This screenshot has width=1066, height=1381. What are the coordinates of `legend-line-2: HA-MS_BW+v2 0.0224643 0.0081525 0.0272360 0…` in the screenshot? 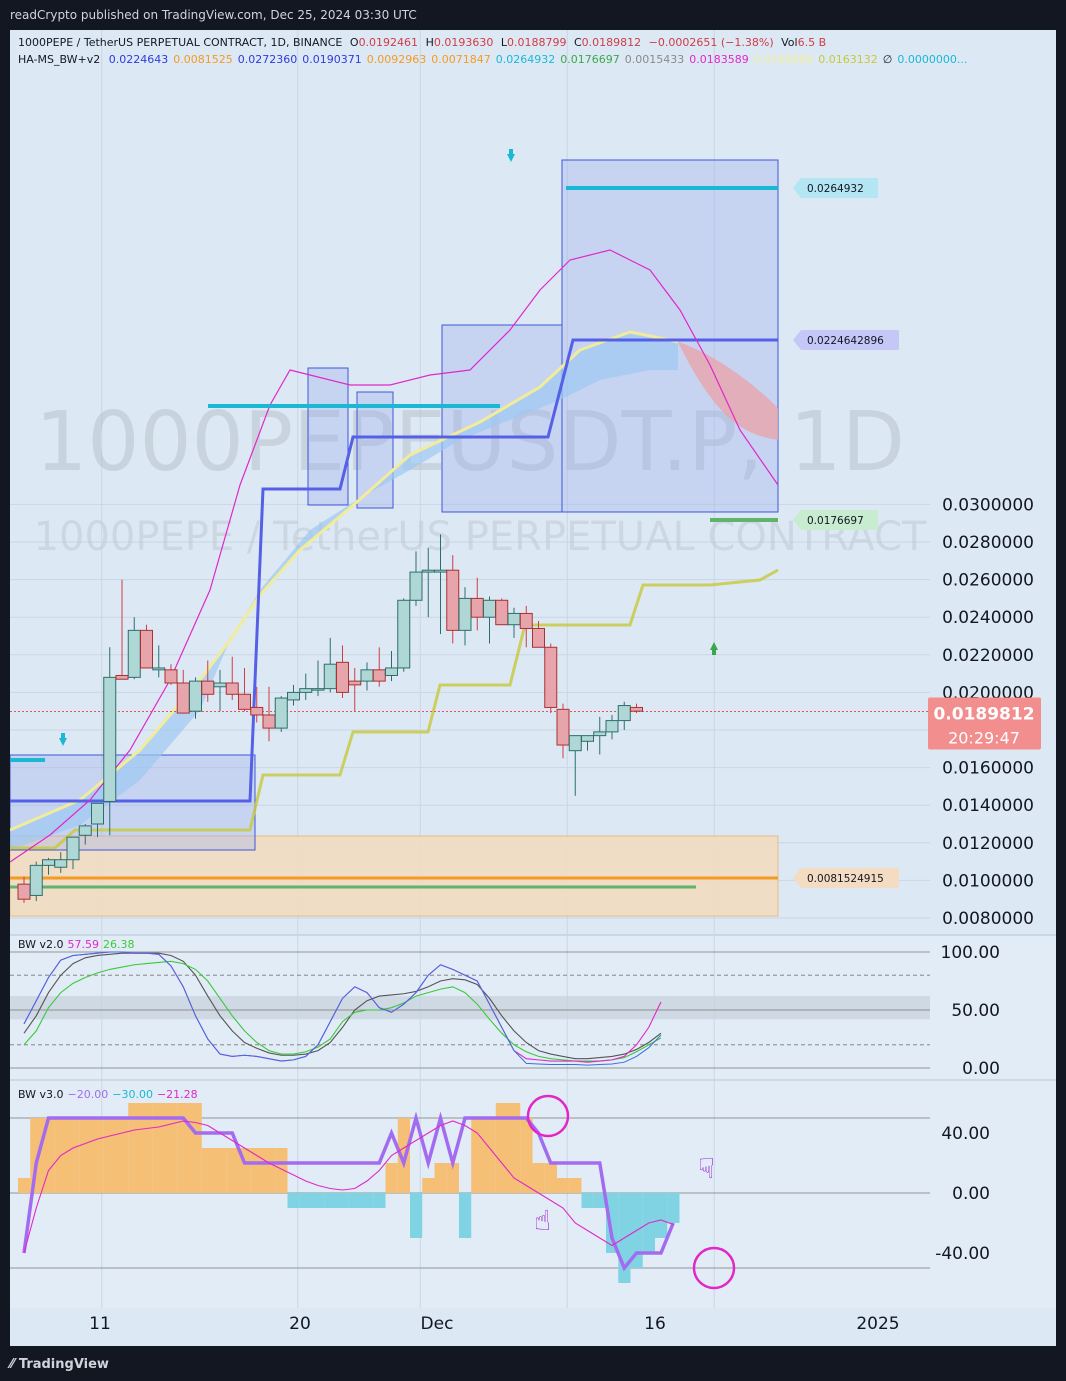 It's located at (492, 59).